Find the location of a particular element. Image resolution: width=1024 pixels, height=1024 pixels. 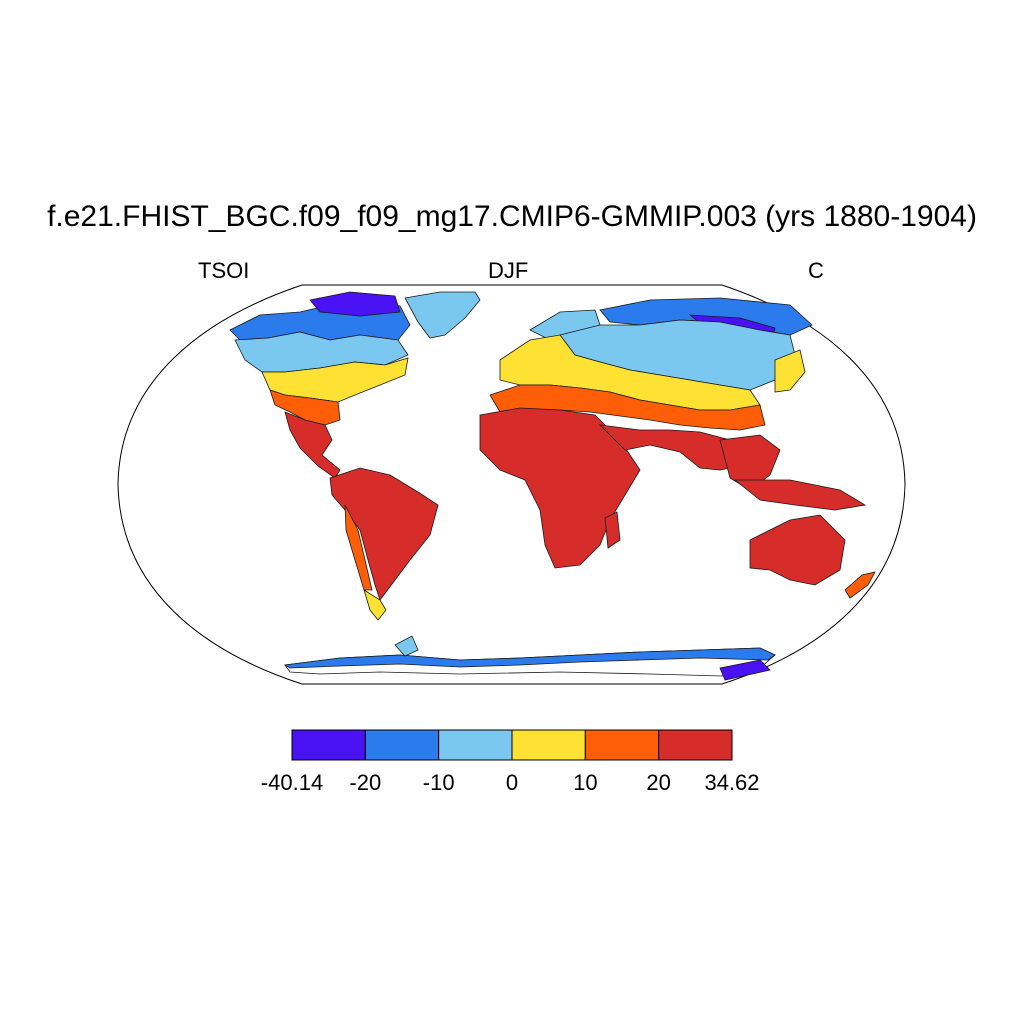

colorbar-tick-label: 20 is located at coordinates (658, 782).